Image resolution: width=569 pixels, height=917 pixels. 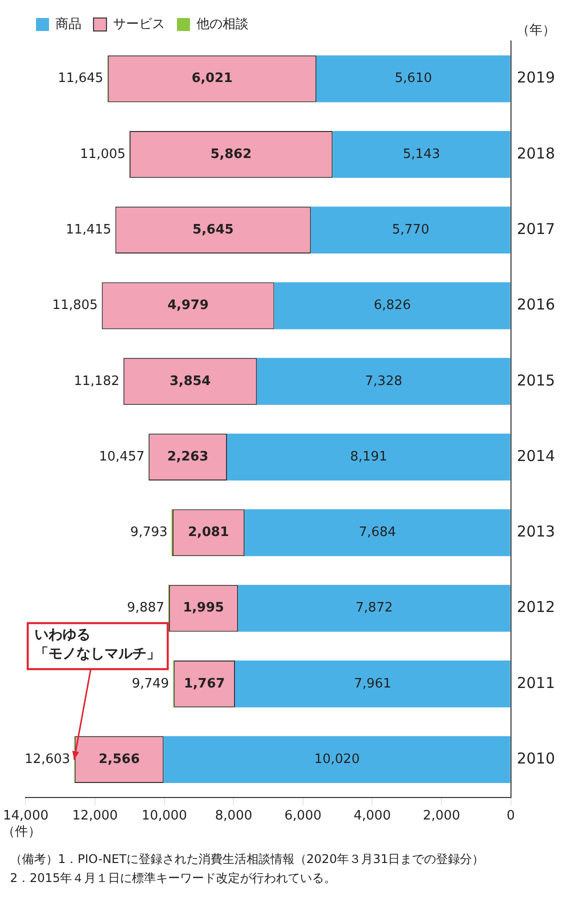 I want to click on legend-label: 他の相談, so click(x=222, y=24).